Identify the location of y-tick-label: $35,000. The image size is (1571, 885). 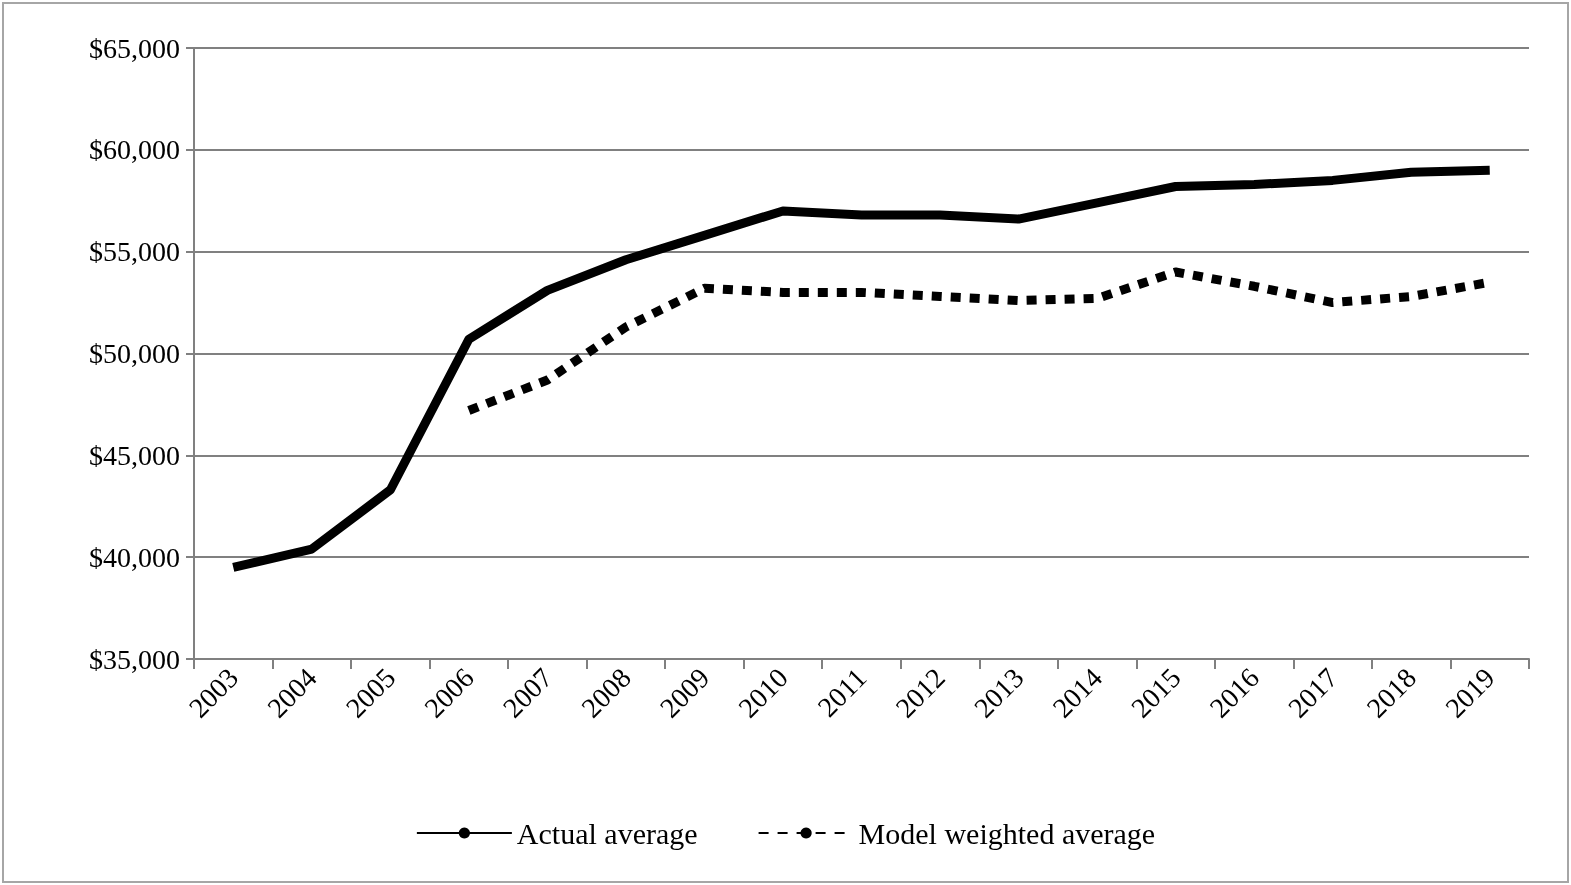
(134, 659).